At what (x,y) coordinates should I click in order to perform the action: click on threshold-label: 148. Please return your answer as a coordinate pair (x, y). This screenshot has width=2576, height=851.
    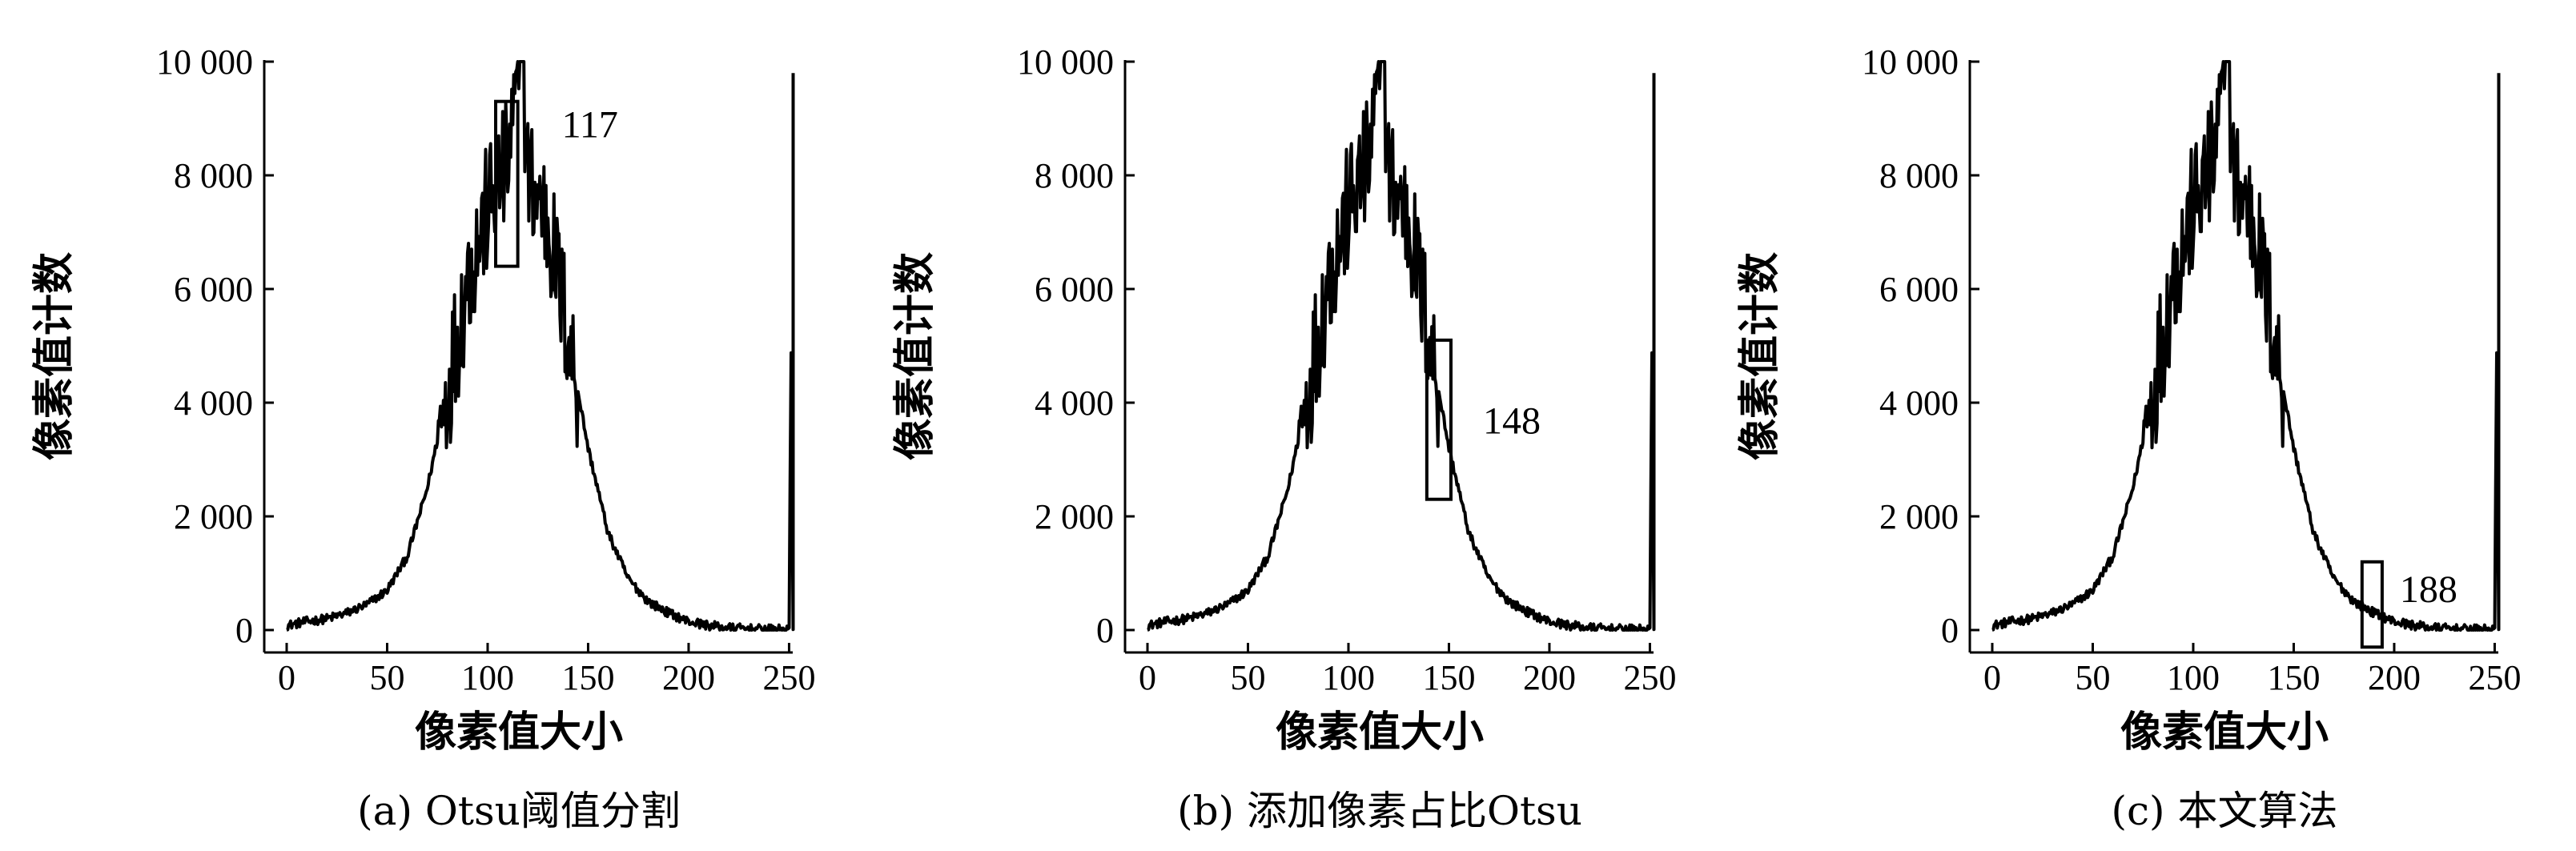
    Looking at the image, I should click on (1512, 420).